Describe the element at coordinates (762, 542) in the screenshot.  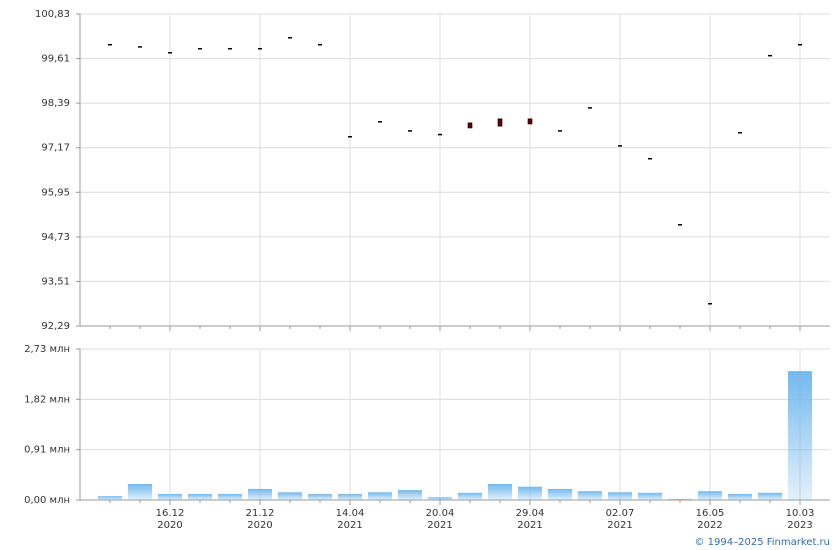
I see `copyright: © 1994–2025 Finmarket.ru` at that location.